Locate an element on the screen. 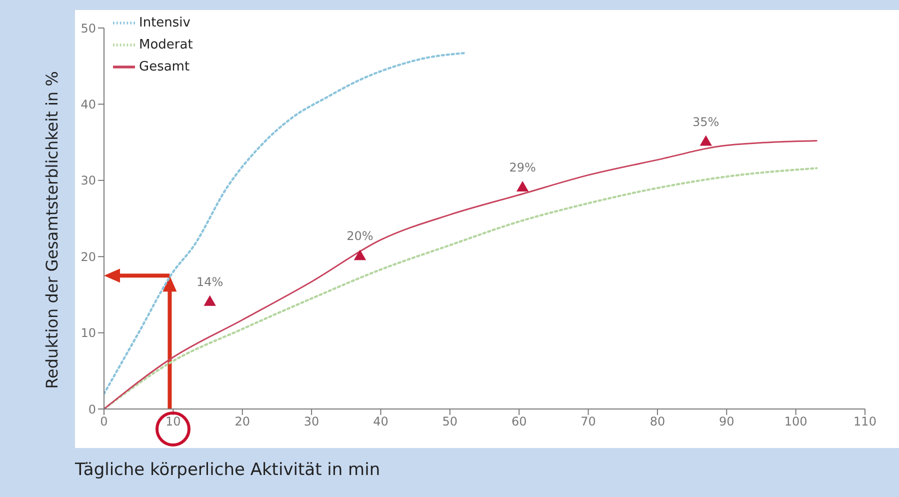 Image resolution: width=899 pixels, height=497 pixels. y-tick-label: 0 is located at coordinates (92, 409).